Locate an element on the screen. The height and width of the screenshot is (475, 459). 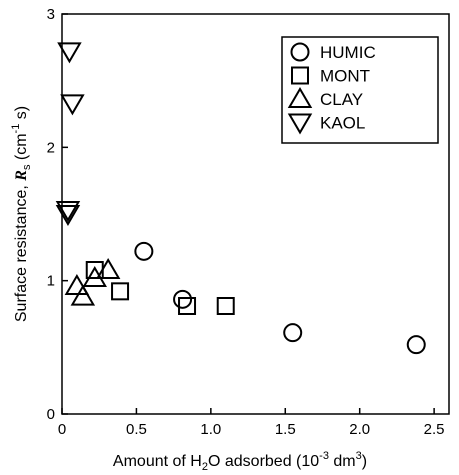
x-axis-label: Amount of H2O adsorbed (10-3 dm3) is located at coordinates (240, 461).